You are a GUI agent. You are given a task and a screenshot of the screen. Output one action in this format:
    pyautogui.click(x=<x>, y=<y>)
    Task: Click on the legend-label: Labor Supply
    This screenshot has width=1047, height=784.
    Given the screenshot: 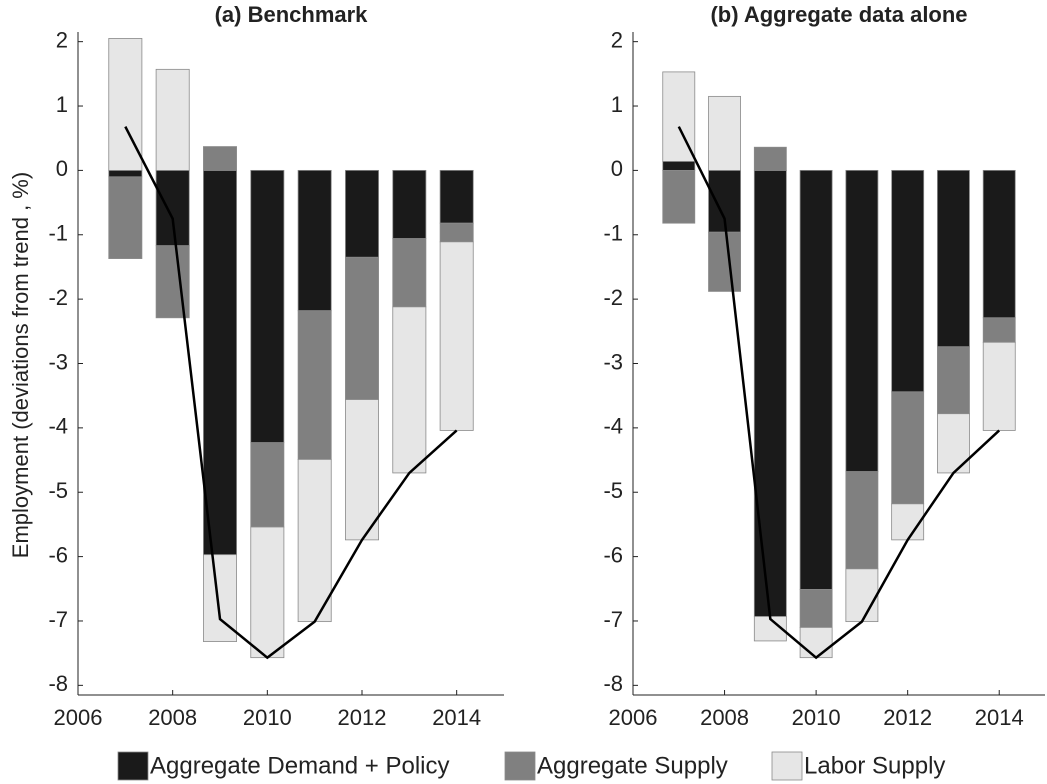 What is the action you would take?
    pyautogui.click(x=874, y=765)
    